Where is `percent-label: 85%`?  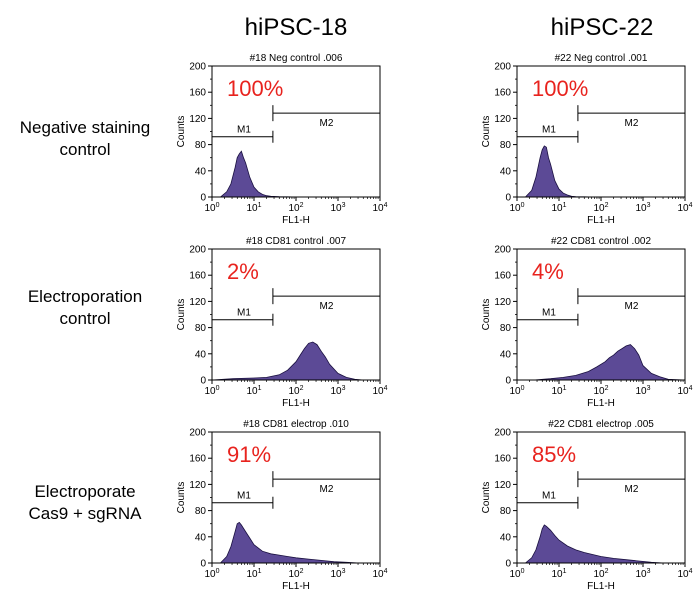
percent-label: 85% is located at coordinates (554, 454).